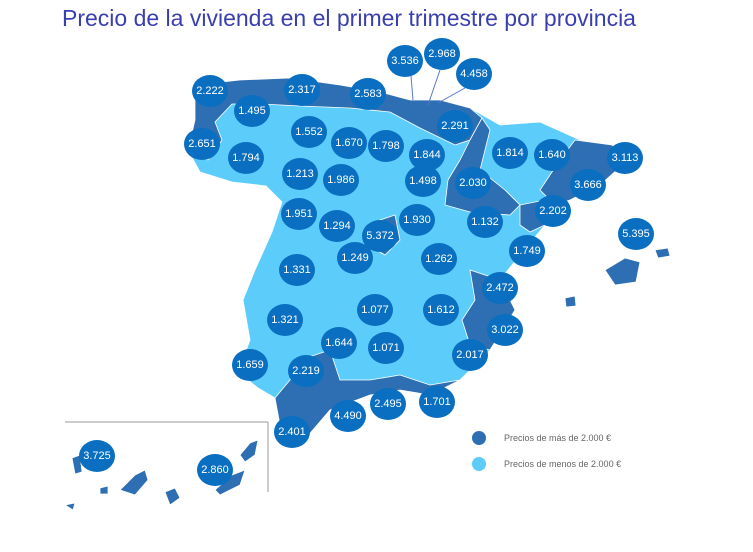  What do you see at coordinates (202, 144) in the screenshot?
I see `province-price-bubble: 2.651` at bounding box center [202, 144].